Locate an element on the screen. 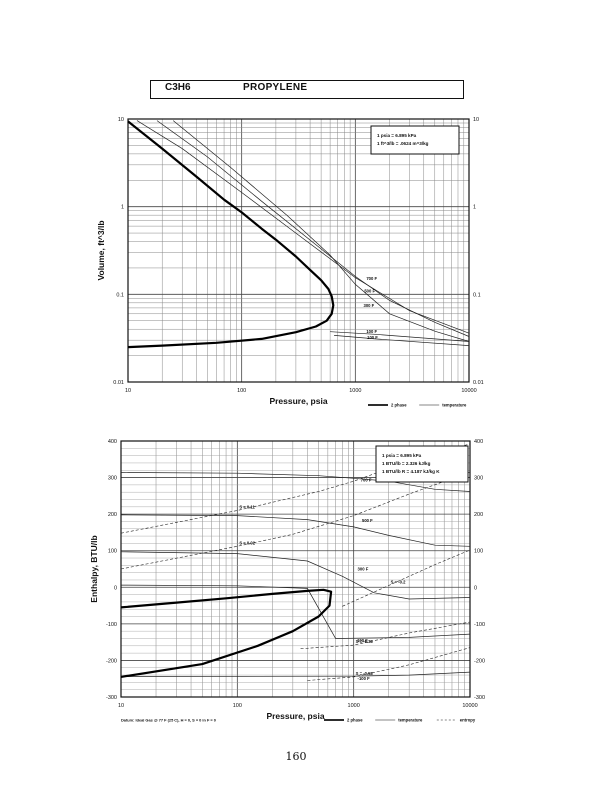 Image resolution: width=592 pixels, height=800 pixels. conversion-text: 1 ft^3/lb = .0624 m^3/kg is located at coordinates (403, 143).